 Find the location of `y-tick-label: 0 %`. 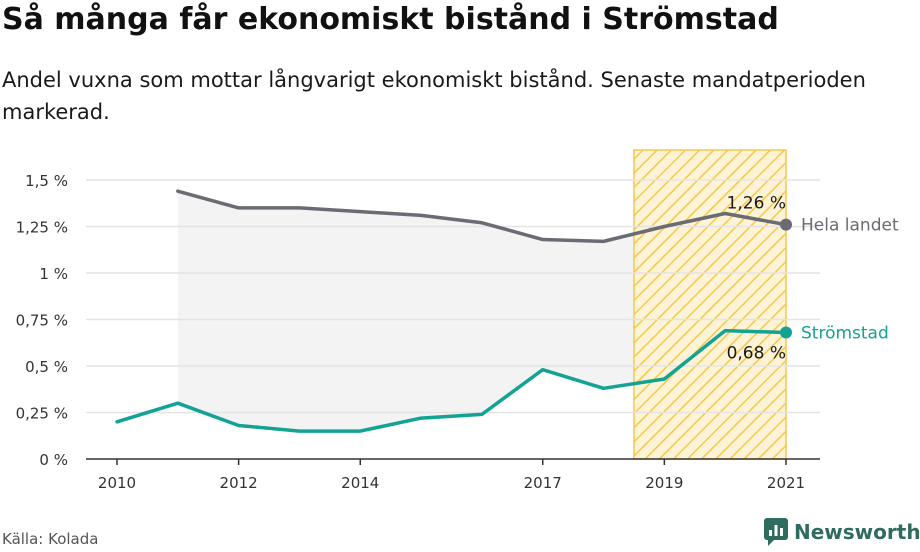

y-tick-label: 0 % is located at coordinates (53, 460).